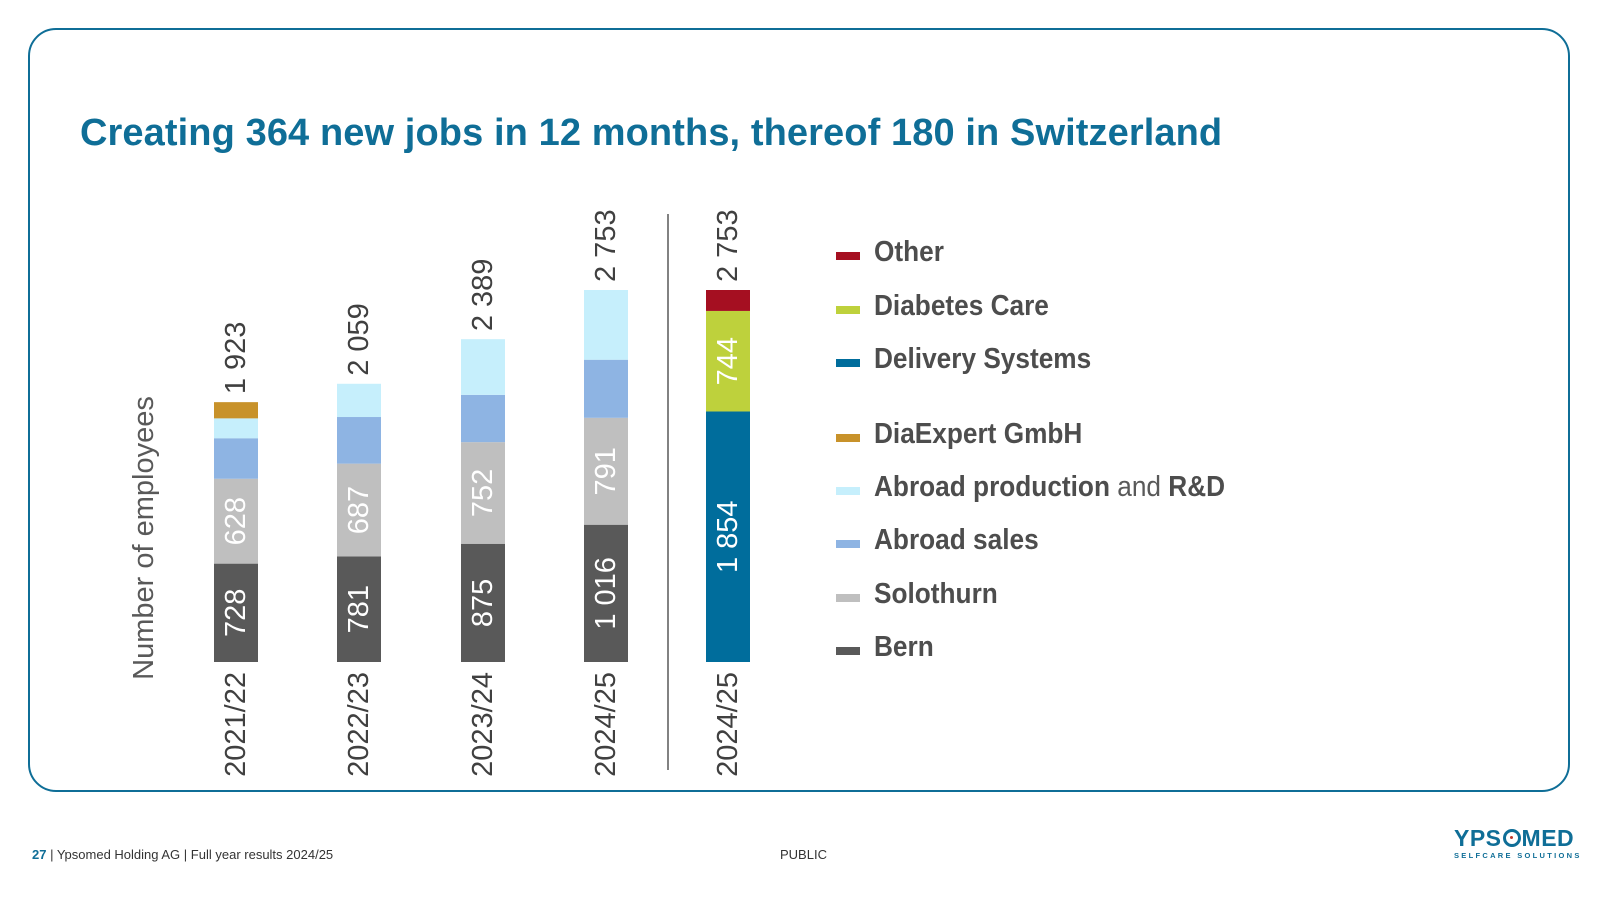 The height and width of the screenshot is (900, 1600). Describe the element at coordinates (1478, 838) in the screenshot. I see `logo-text-left: YPS` at that location.